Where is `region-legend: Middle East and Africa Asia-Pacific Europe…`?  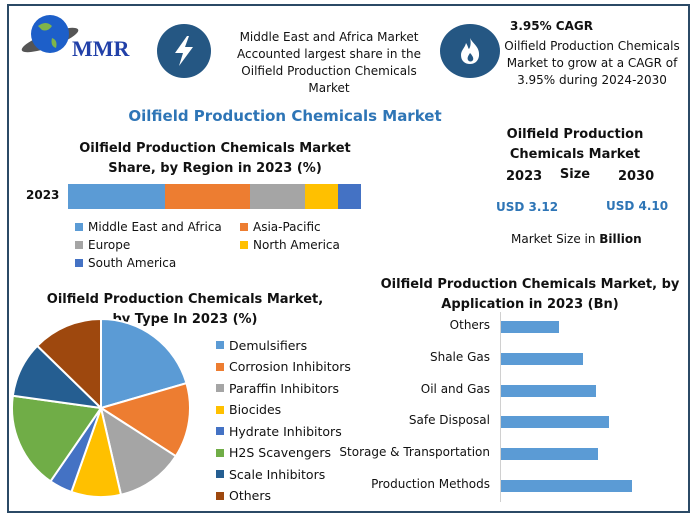
region-legend: Middle East and Africa Asia-Pacific Europe… is located at coordinates (215, 245).